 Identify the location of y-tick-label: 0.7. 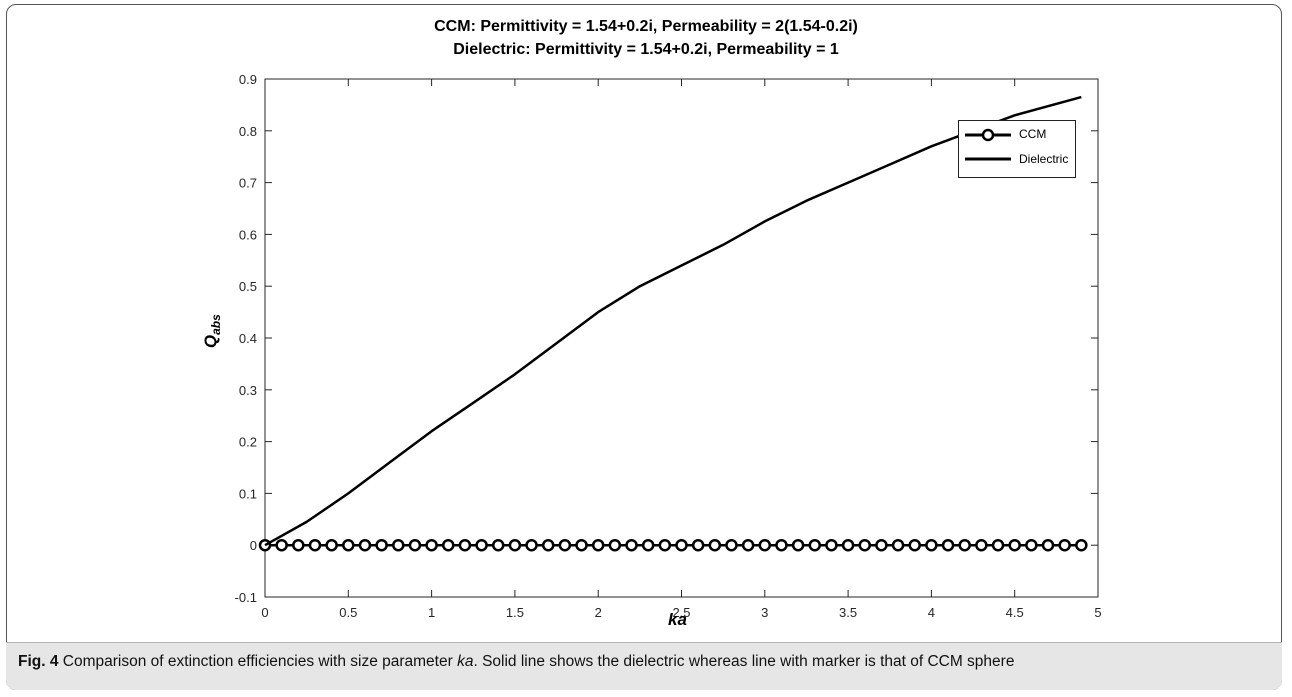
(248, 183).